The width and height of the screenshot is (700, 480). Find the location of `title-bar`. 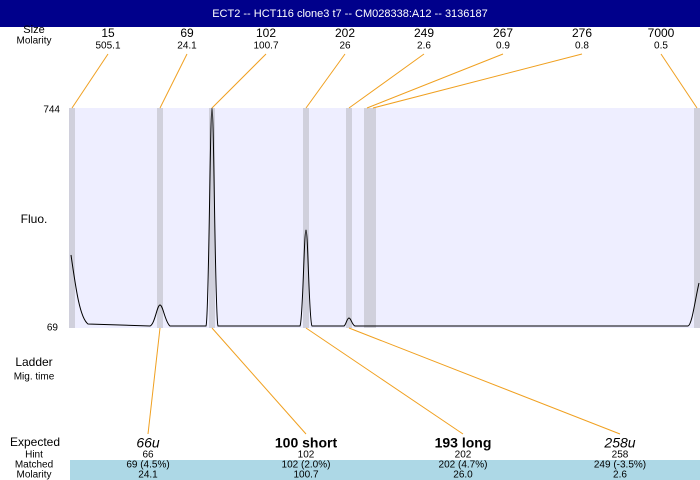

title-bar is located at coordinates (350, 13).